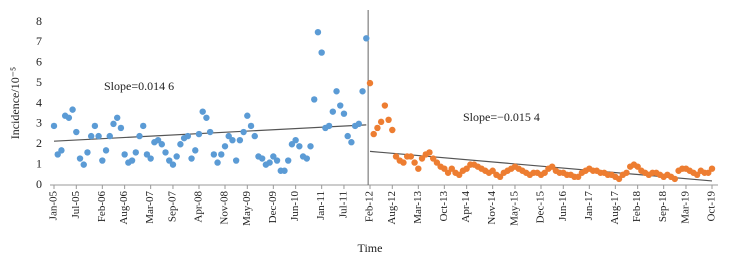 The width and height of the screenshot is (734, 259). I want to click on y-tick-label: 6, so click(39, 62).